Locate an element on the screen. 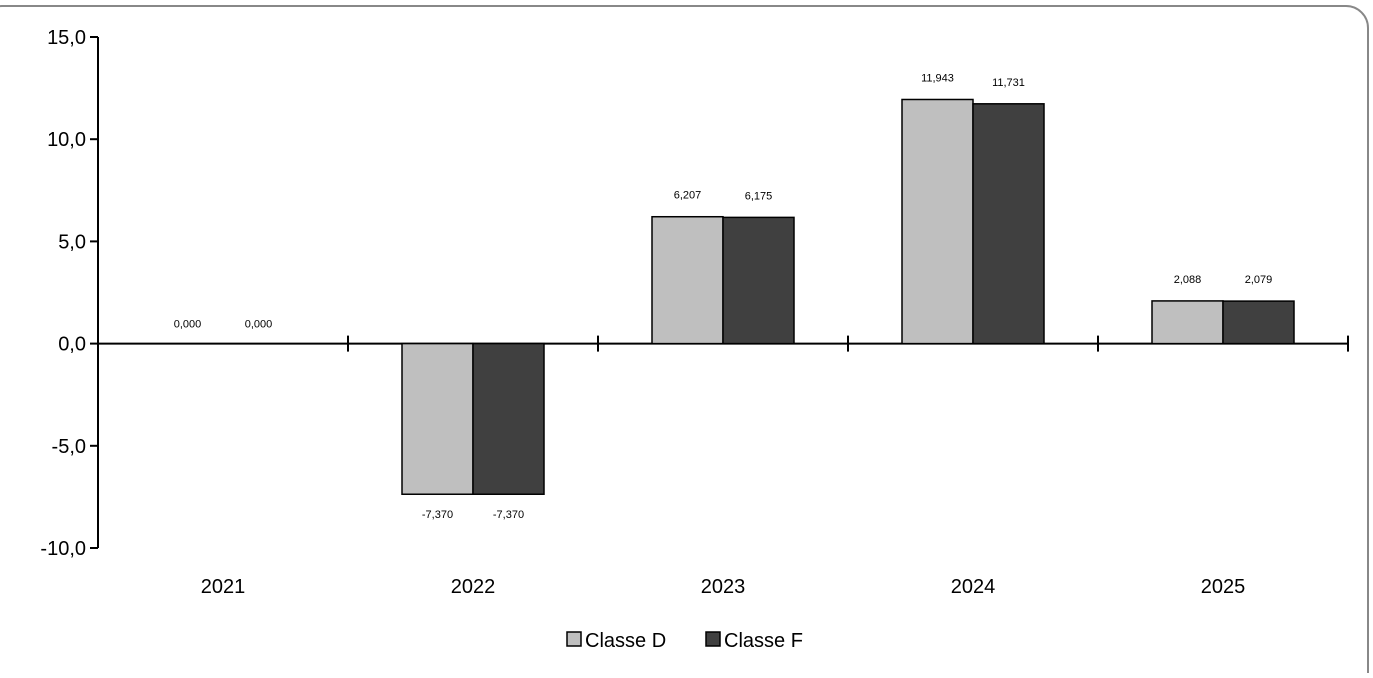  x-category-label: 2021 is located at coordinates (223, 587).